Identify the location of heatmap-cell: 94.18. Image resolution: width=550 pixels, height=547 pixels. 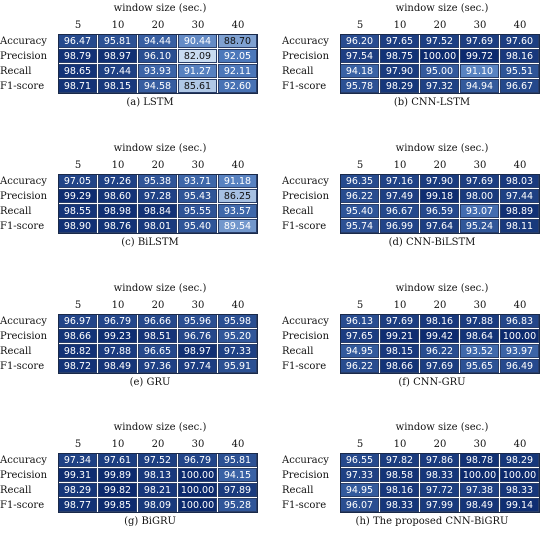
(359, 71).